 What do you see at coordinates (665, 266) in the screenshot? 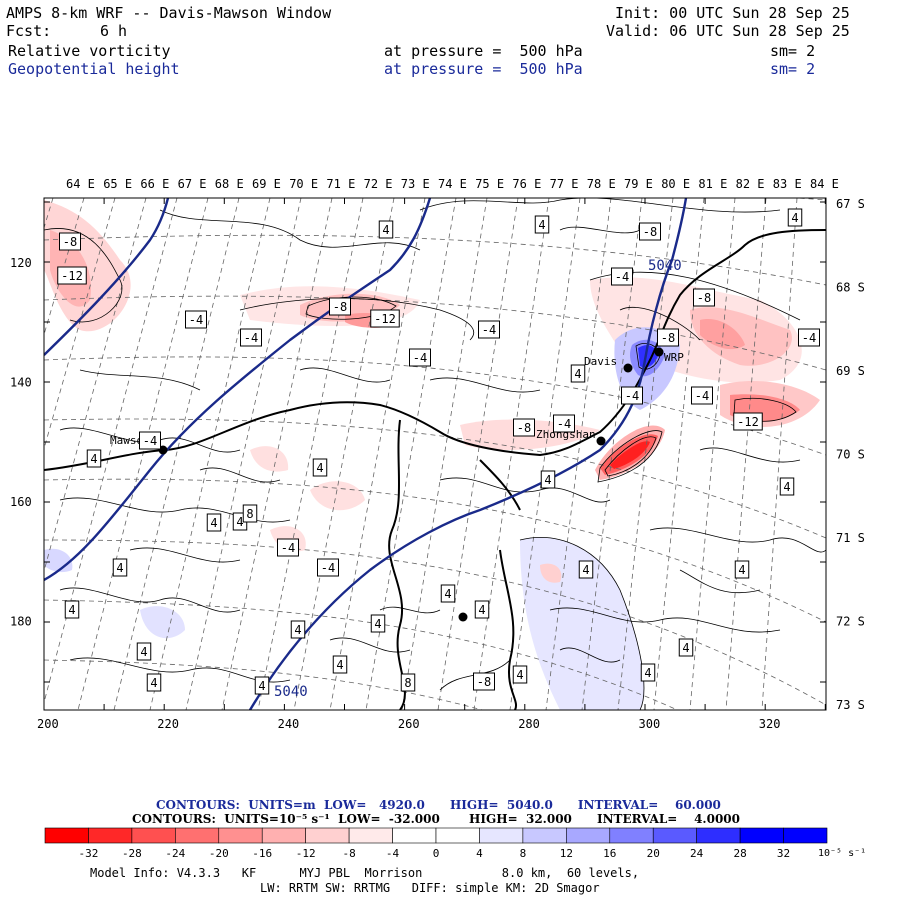
I see `height-label: 5040` at bounding box center [665, 266].